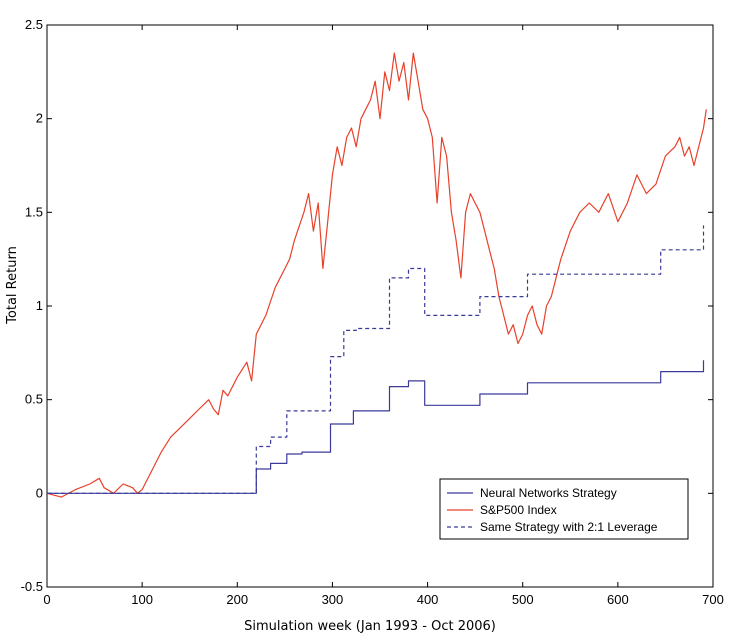 The width and height of the screenshot is (732, 639). What do you see at coordinates (32, 586) in the screenshot?
I see `y-tick-label: -0.5` at bounding box center [32, 586].